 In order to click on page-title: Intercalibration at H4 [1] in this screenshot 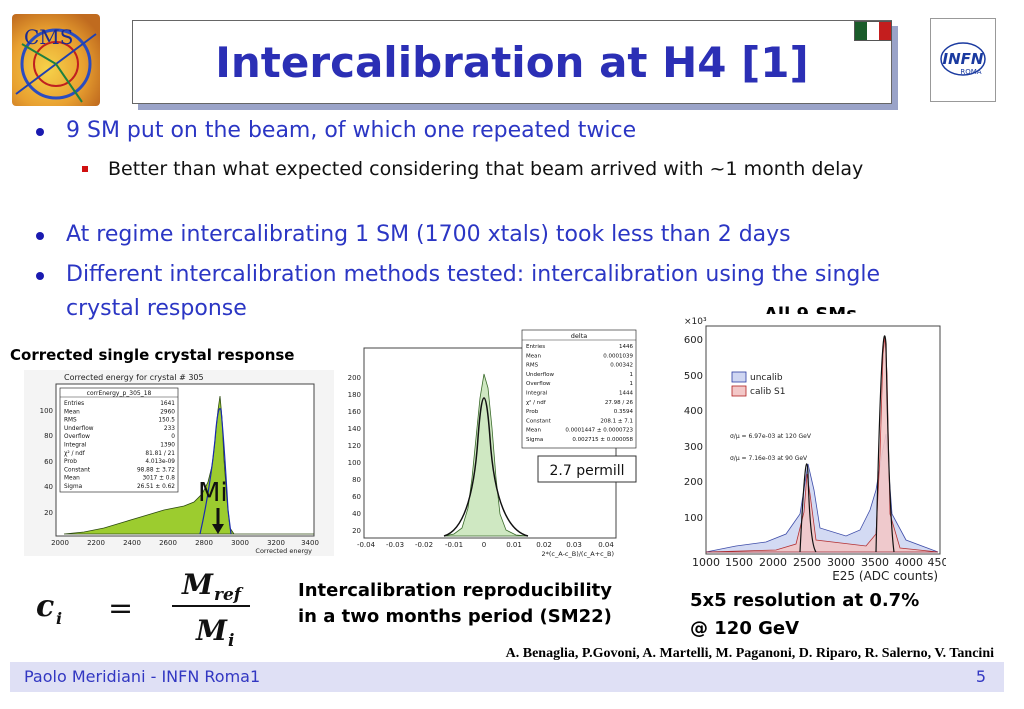, I will do `click(512, 62)`.